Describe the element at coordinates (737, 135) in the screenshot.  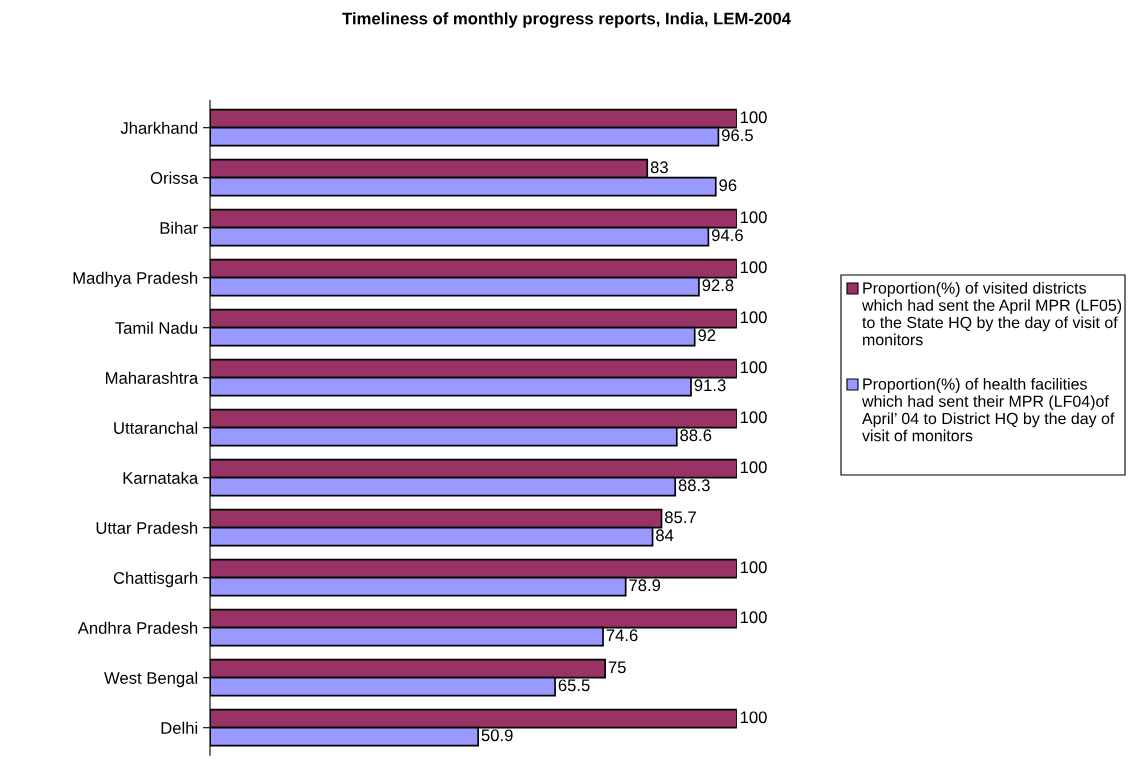
I see `data-label: 96.5` at that location.